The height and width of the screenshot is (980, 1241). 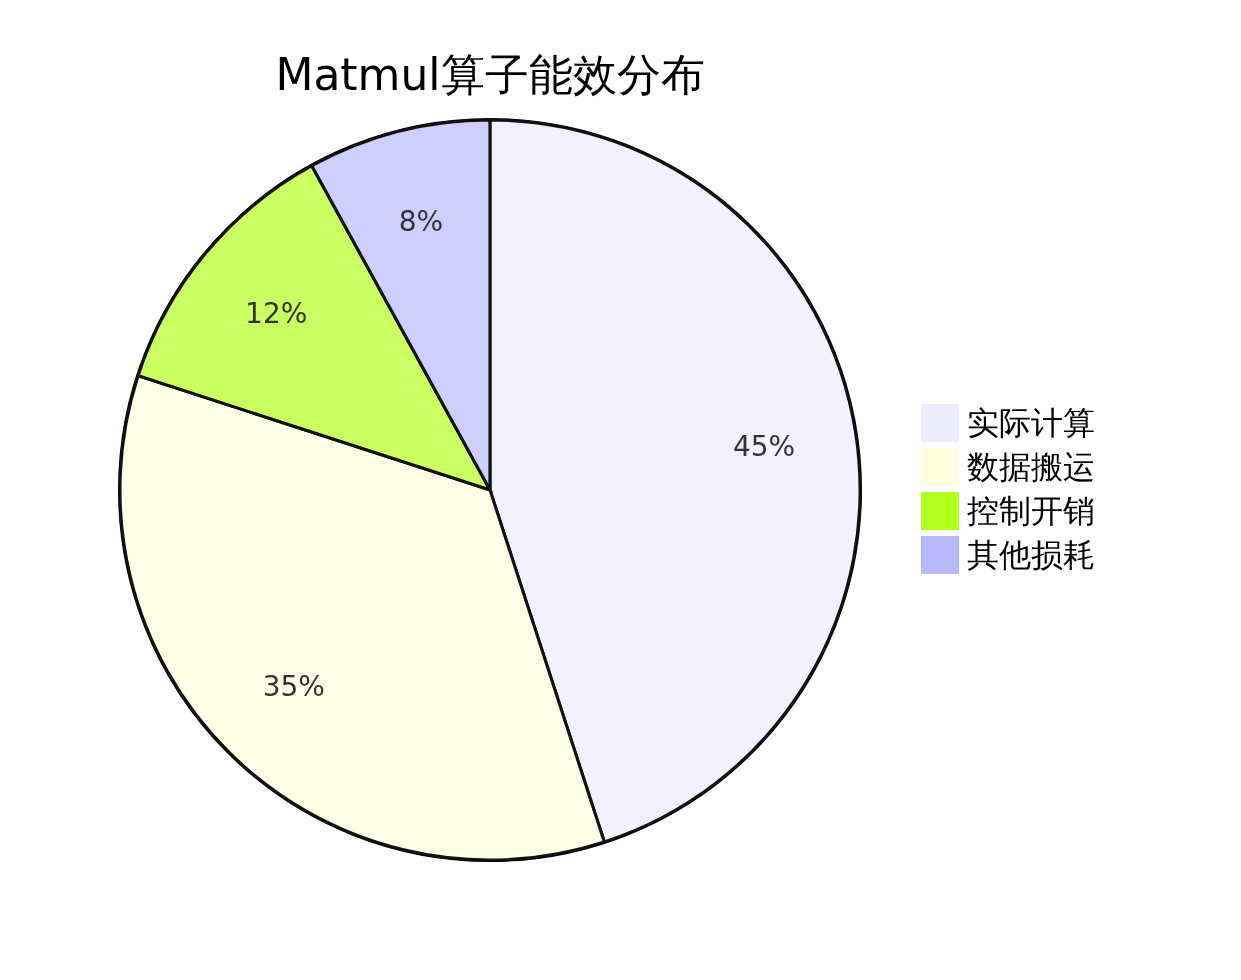 What do you see at coordinates (1031, 467) in the screenshot?
I see `legend-label: 数据搬运` at bounding box center [1031, 467].